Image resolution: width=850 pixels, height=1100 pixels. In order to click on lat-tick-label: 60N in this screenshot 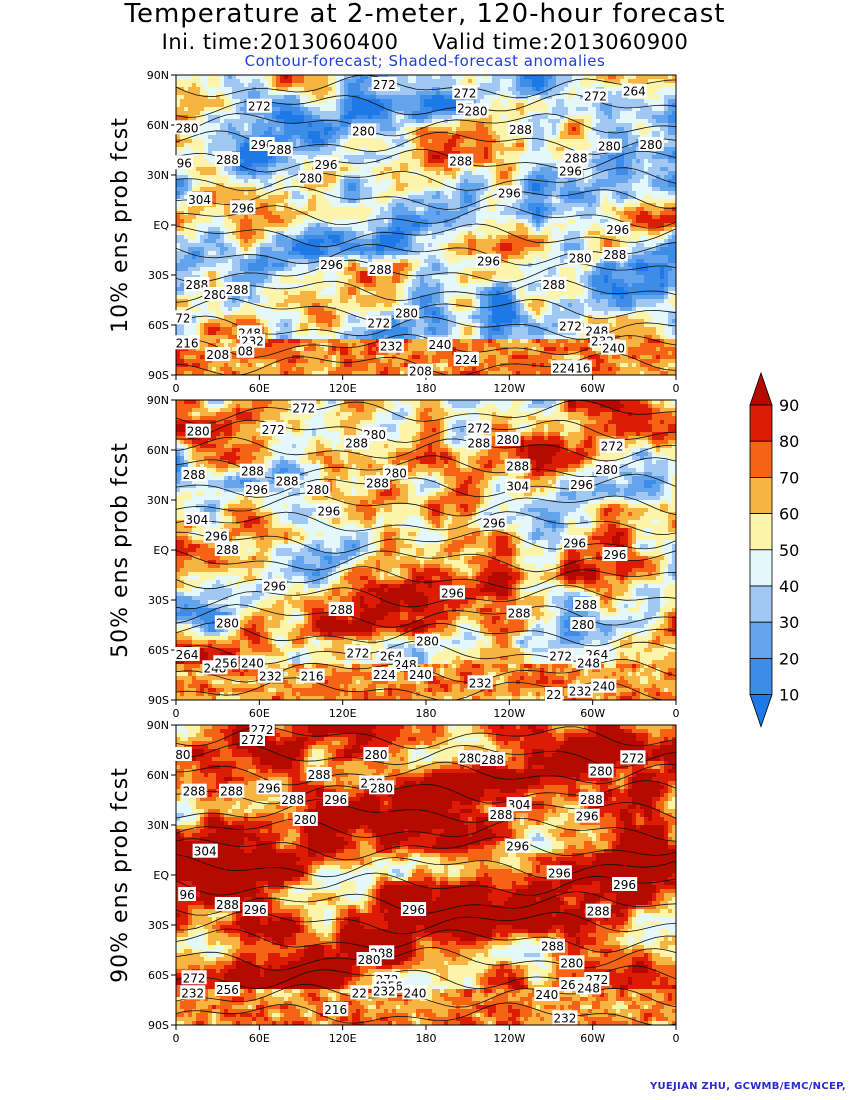, I will do `click(158, 125)`.